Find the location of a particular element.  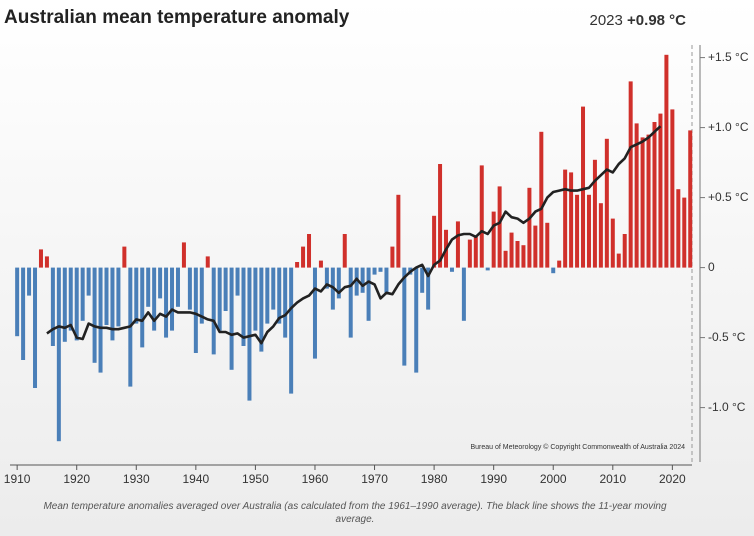

x-tick-label: 1960 is located at coordinates (315, 479).